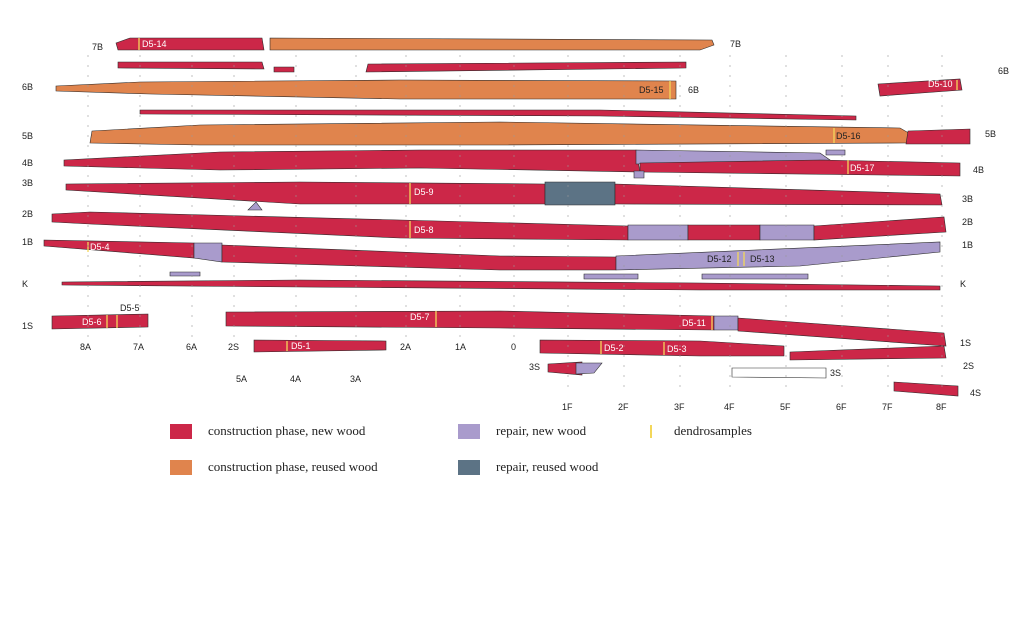 This screenshot has height=619, width=1024. What do you see at coordinates (85, 347) in the screenshot?
I see `frame-label-8a: 8A` at bounding box center [85, 347].